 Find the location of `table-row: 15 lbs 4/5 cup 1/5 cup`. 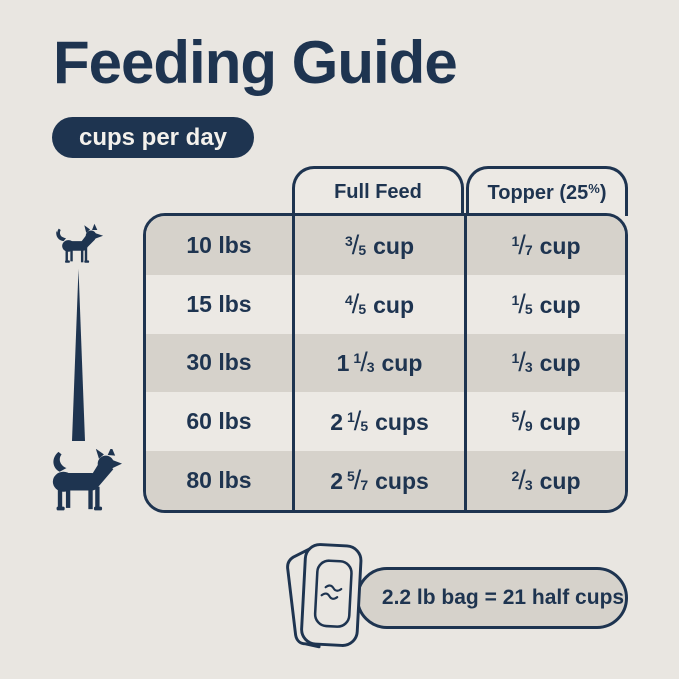

table-row: 15 lbs 4/5 cup 1/5 cup is located at coordinates (385, 304).